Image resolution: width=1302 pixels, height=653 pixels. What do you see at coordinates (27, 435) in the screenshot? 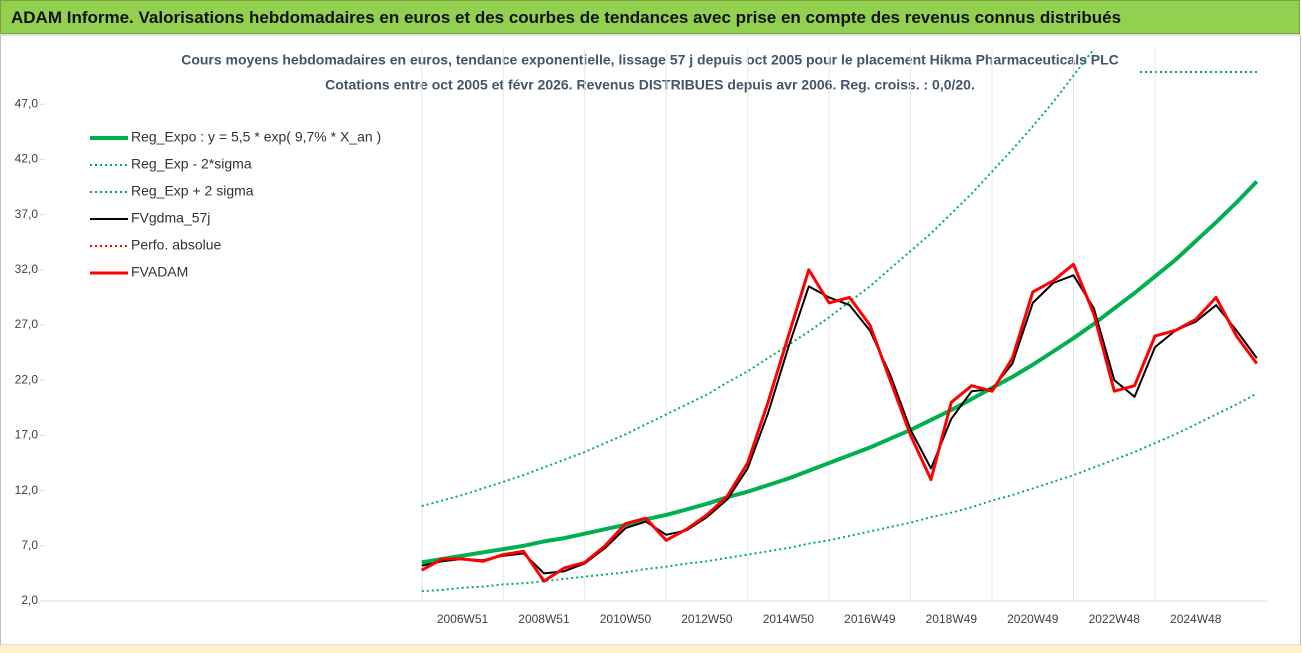
I see `y-tick-label: 17,0` at bounding box center [27, 435].